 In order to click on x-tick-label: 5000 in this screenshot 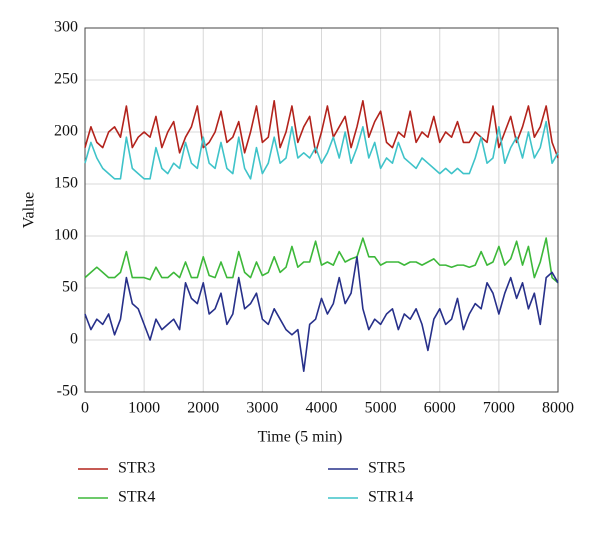, I will do `click(381, 408)`.